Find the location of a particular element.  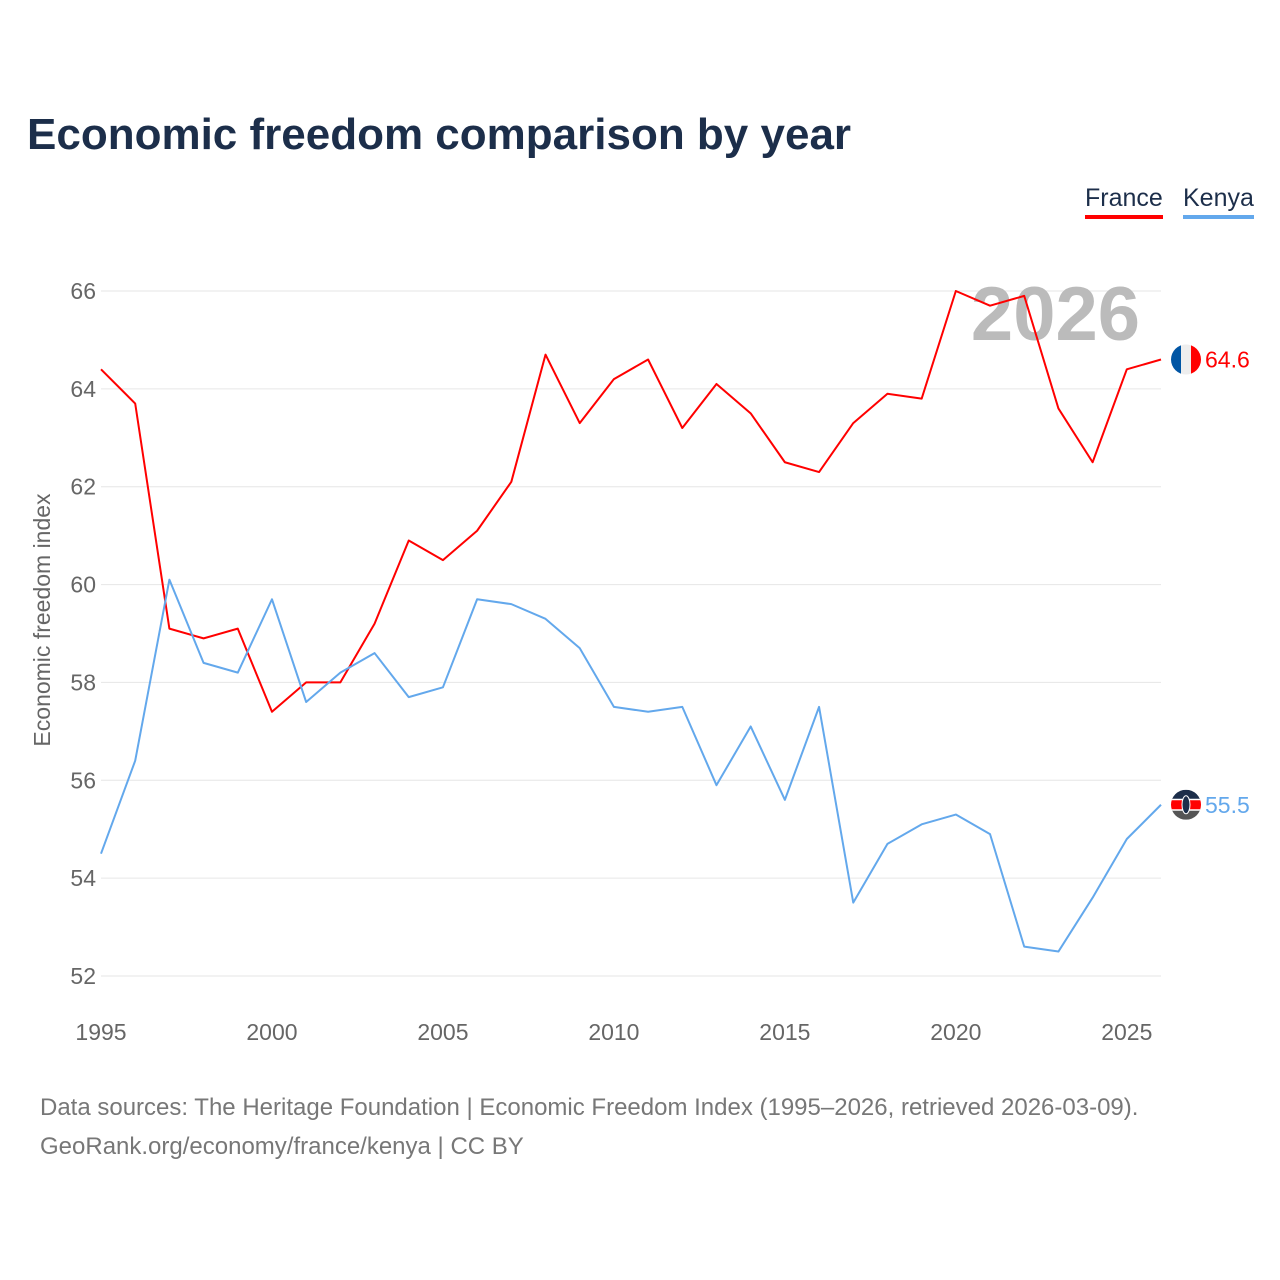

france-flag-icon is located at coordinates (1186, 359).